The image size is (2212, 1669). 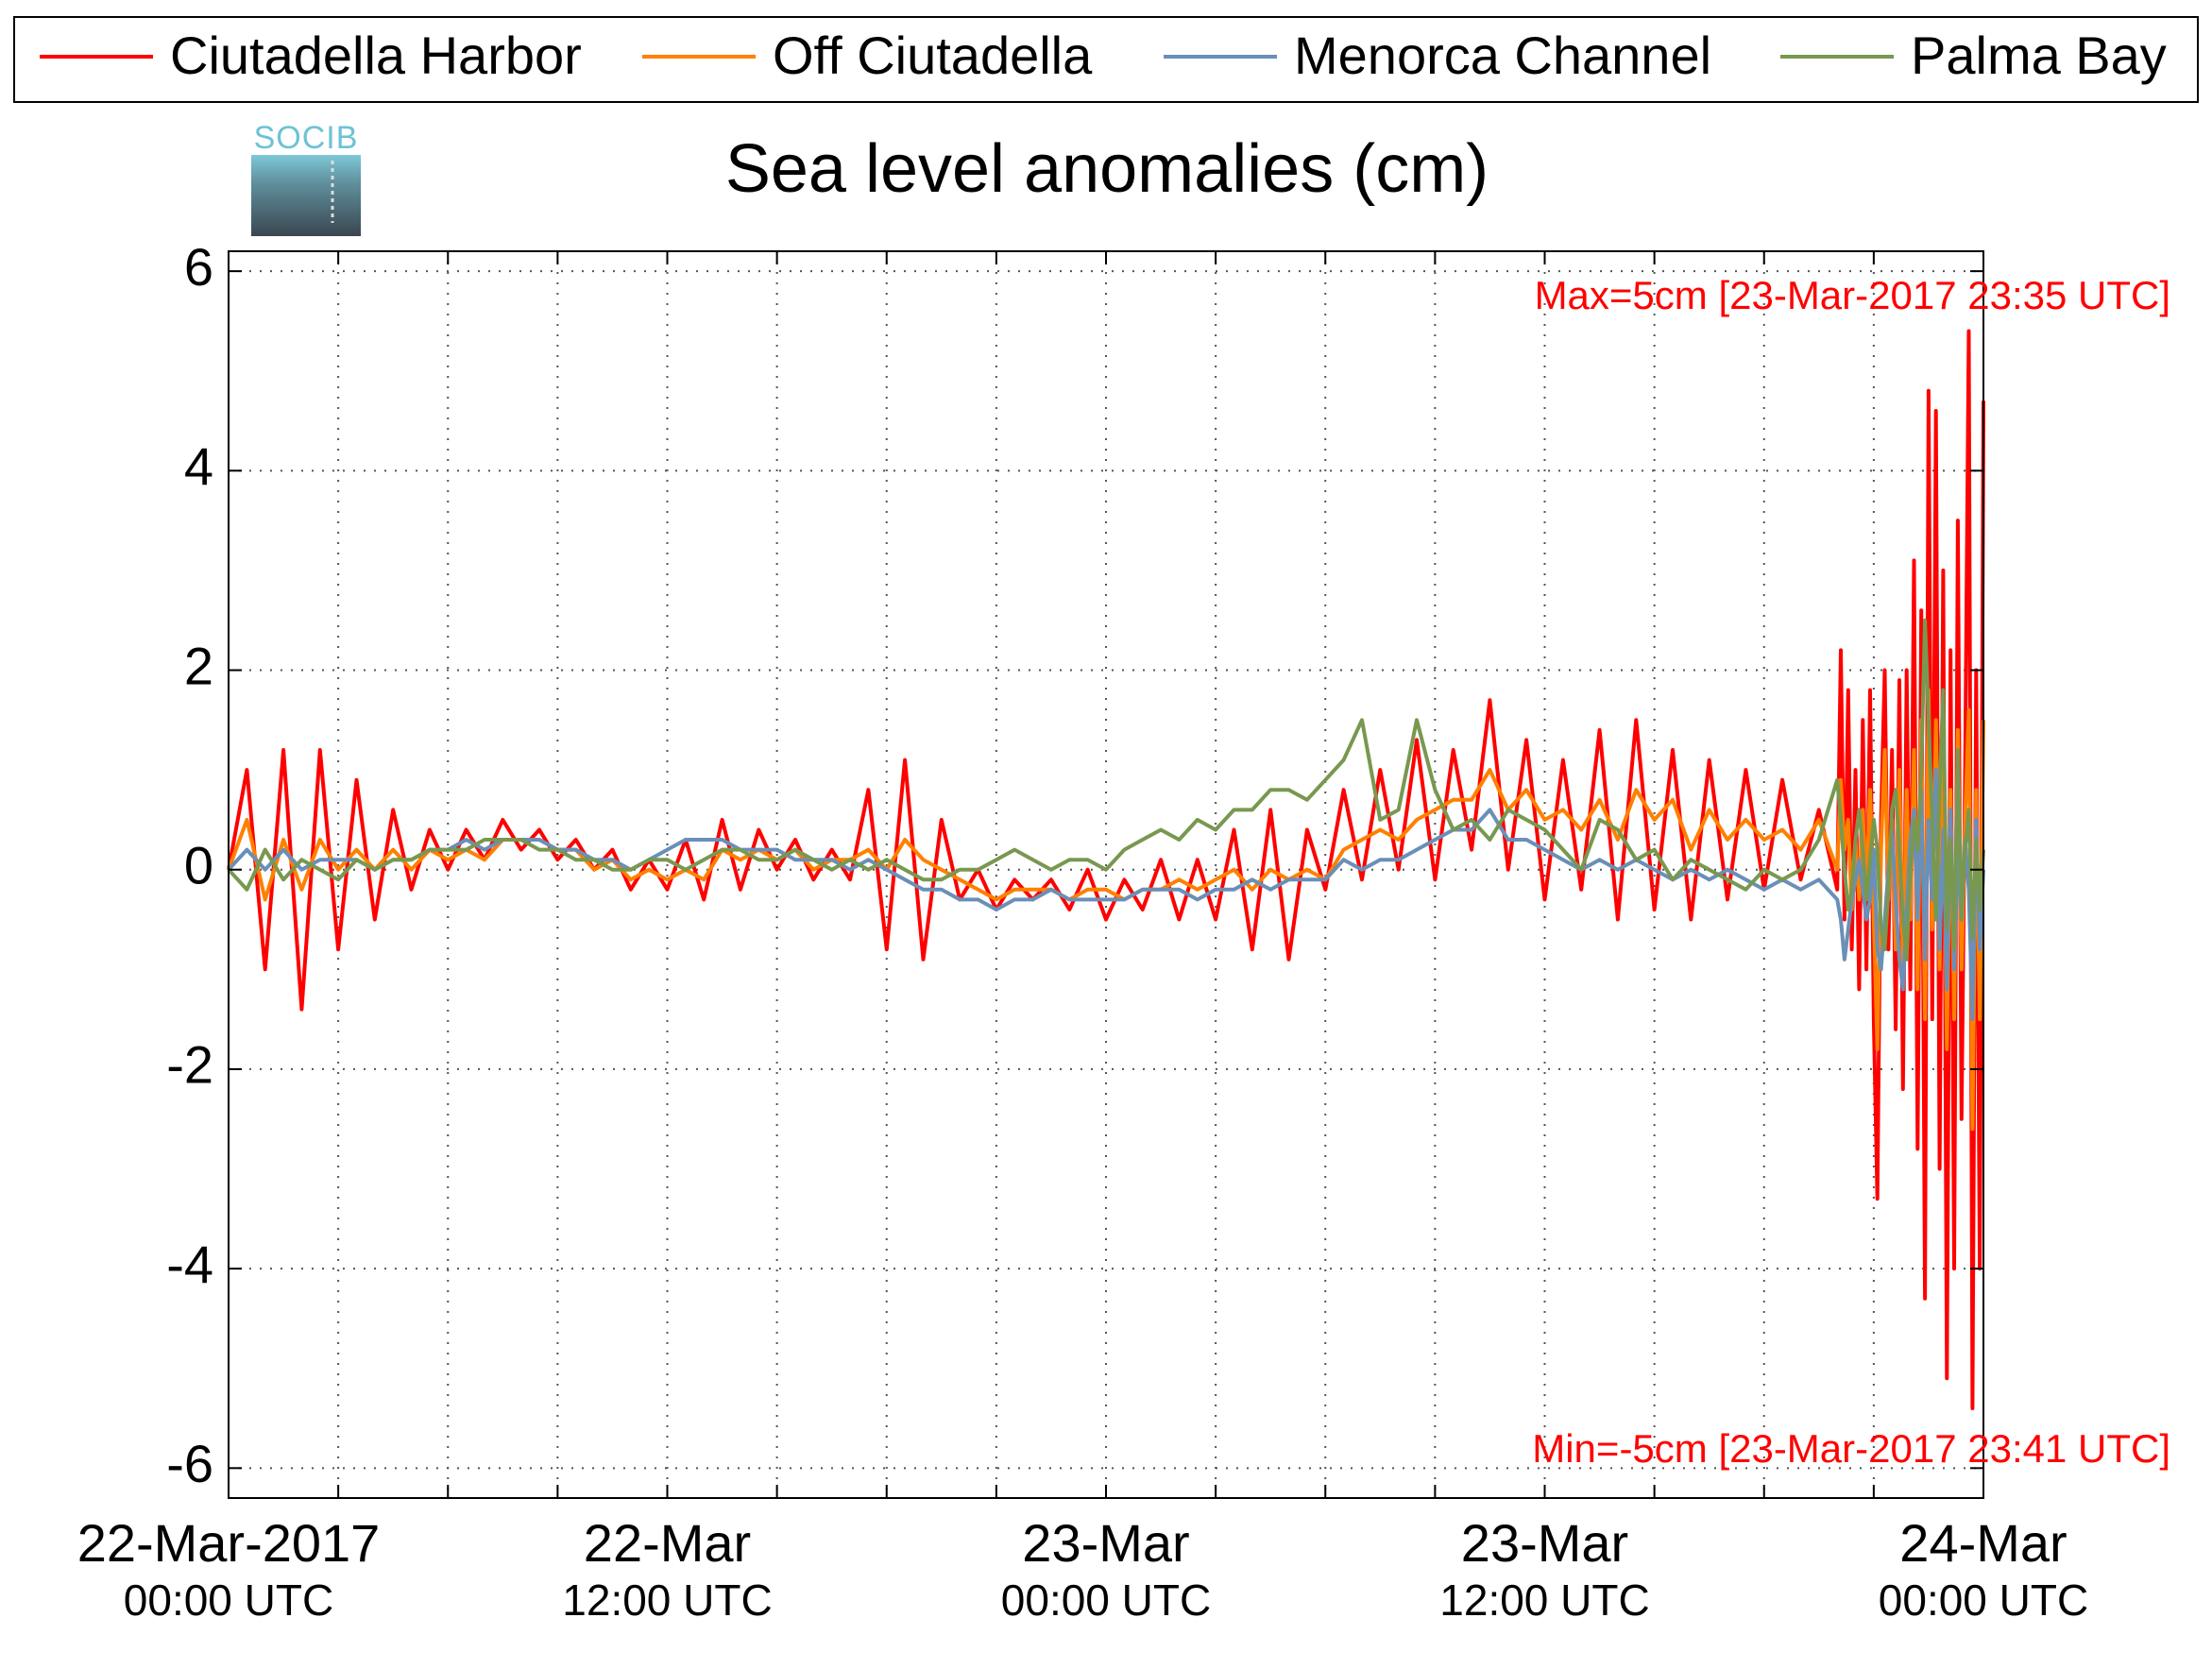 What do you see at coordinates (198, 866) in the screenshot?
I see `y-tick-label: 0` at bounding box center [198, 866].